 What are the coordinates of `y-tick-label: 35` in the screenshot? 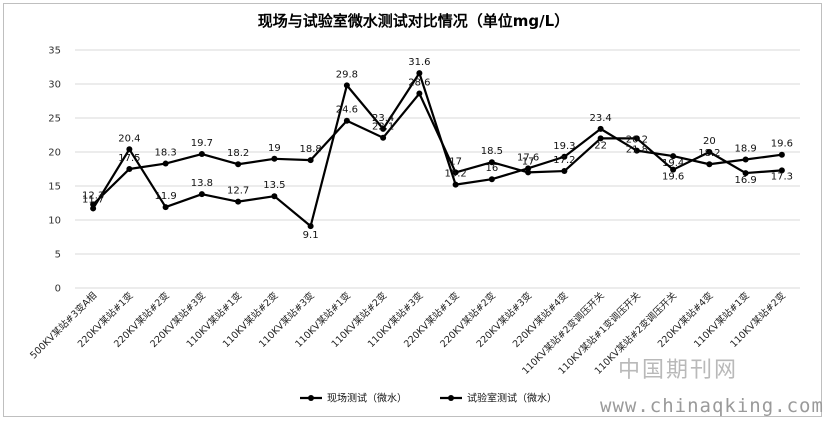 It's located at (54, 51).